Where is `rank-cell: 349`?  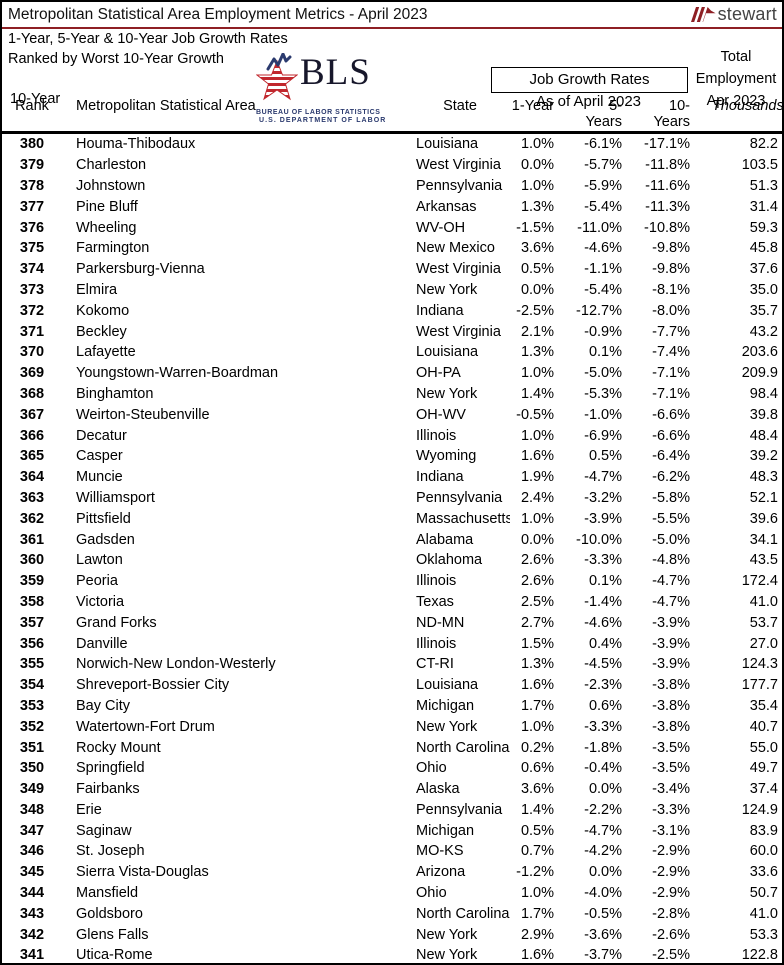
rank-cell: 349 is located at coordinates (32, 789).